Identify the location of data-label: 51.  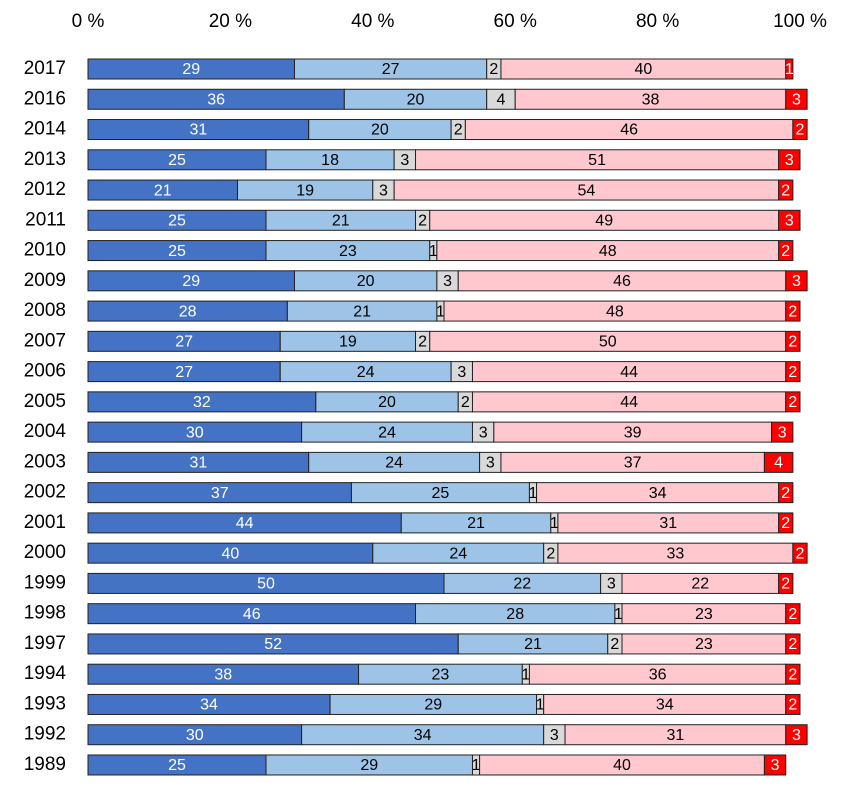
(597, 160).